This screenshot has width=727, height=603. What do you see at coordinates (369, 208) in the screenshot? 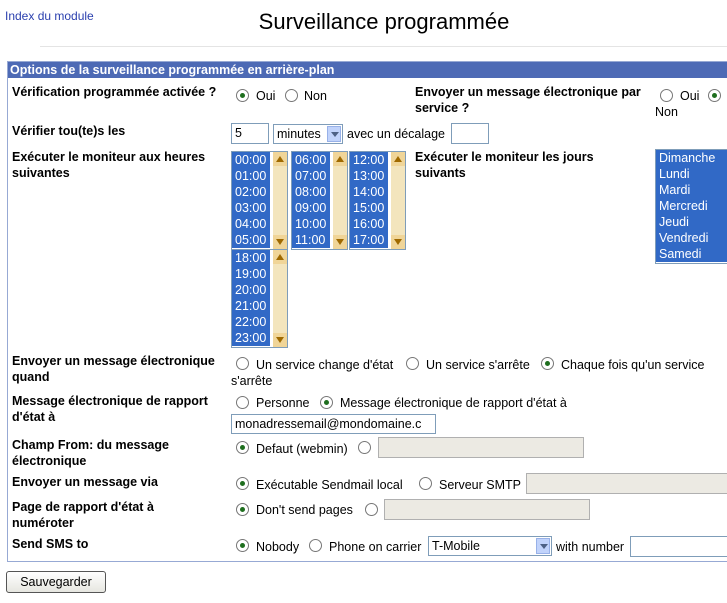
I see `hour-option: 15:00` at bounding box center [369, 208].